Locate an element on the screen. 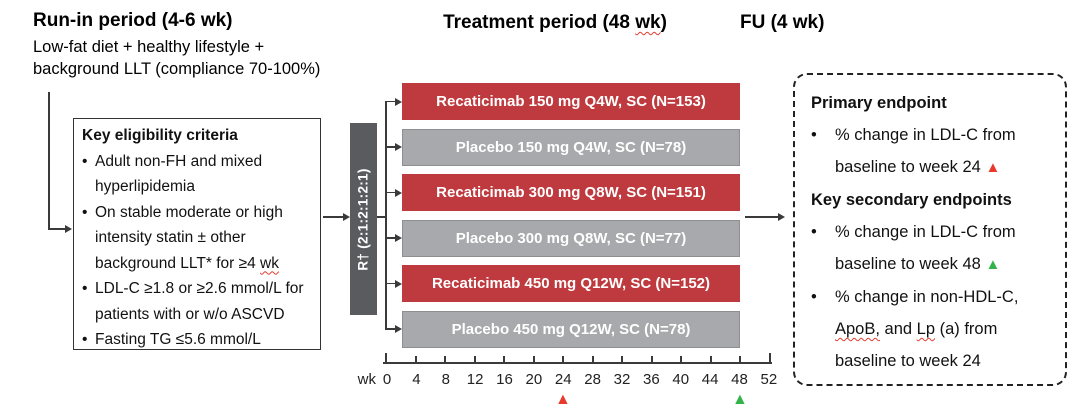 The width and height of the screenshot is (1080, 413). tick-label: 0 is located at coordinates (387, 379).